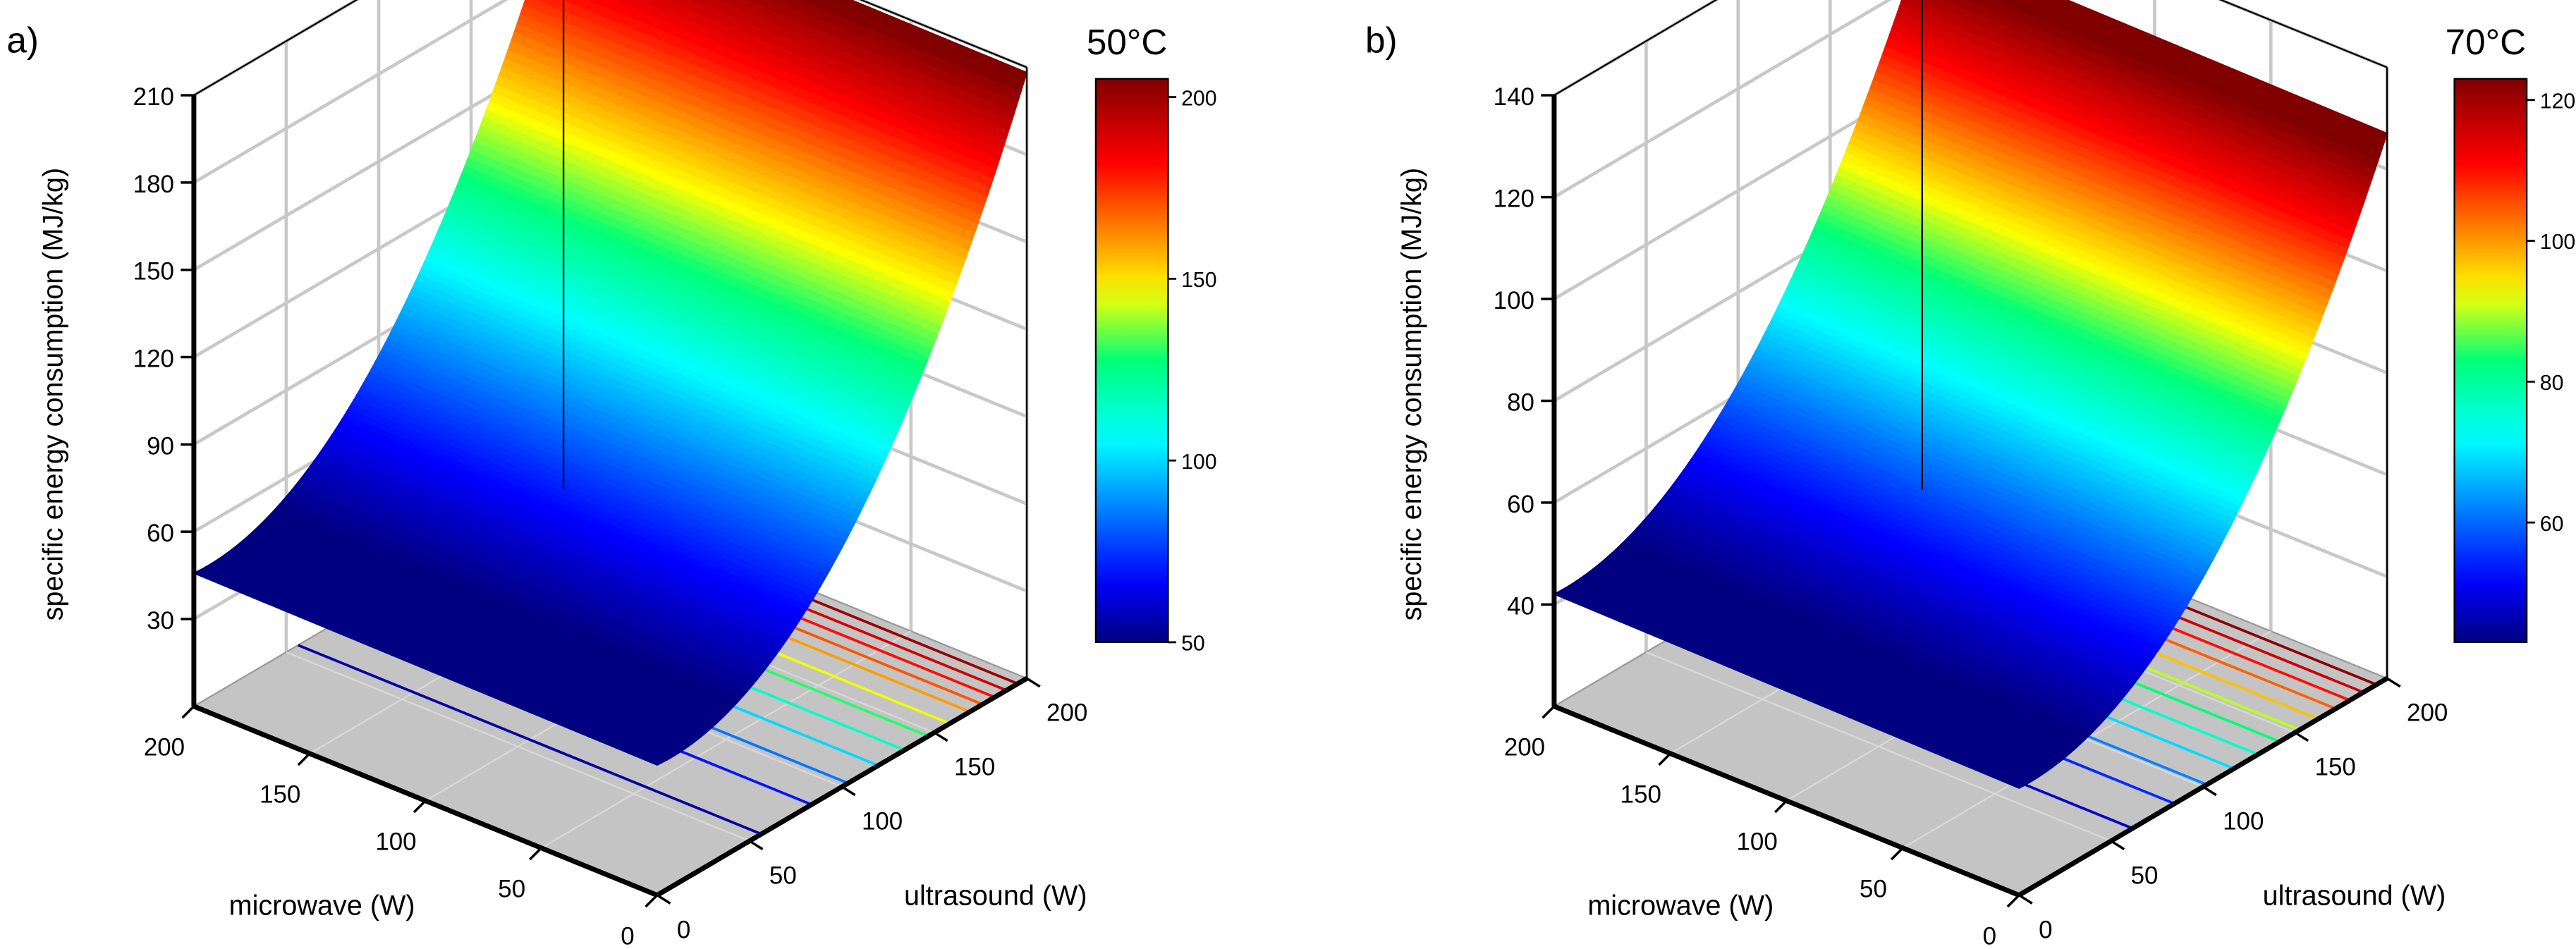 The height and width of the screenshot is (949, 2576). I want to click on z-tick-label: 30, so click(160, 621).